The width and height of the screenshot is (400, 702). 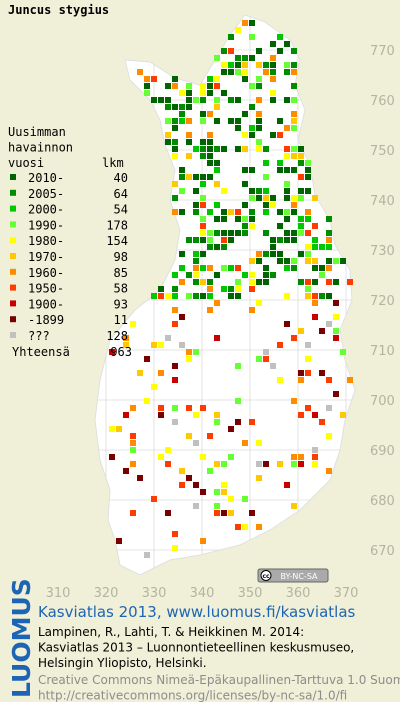 I want to click on legend-count-heading: lkm, so click(x=113, y=163).